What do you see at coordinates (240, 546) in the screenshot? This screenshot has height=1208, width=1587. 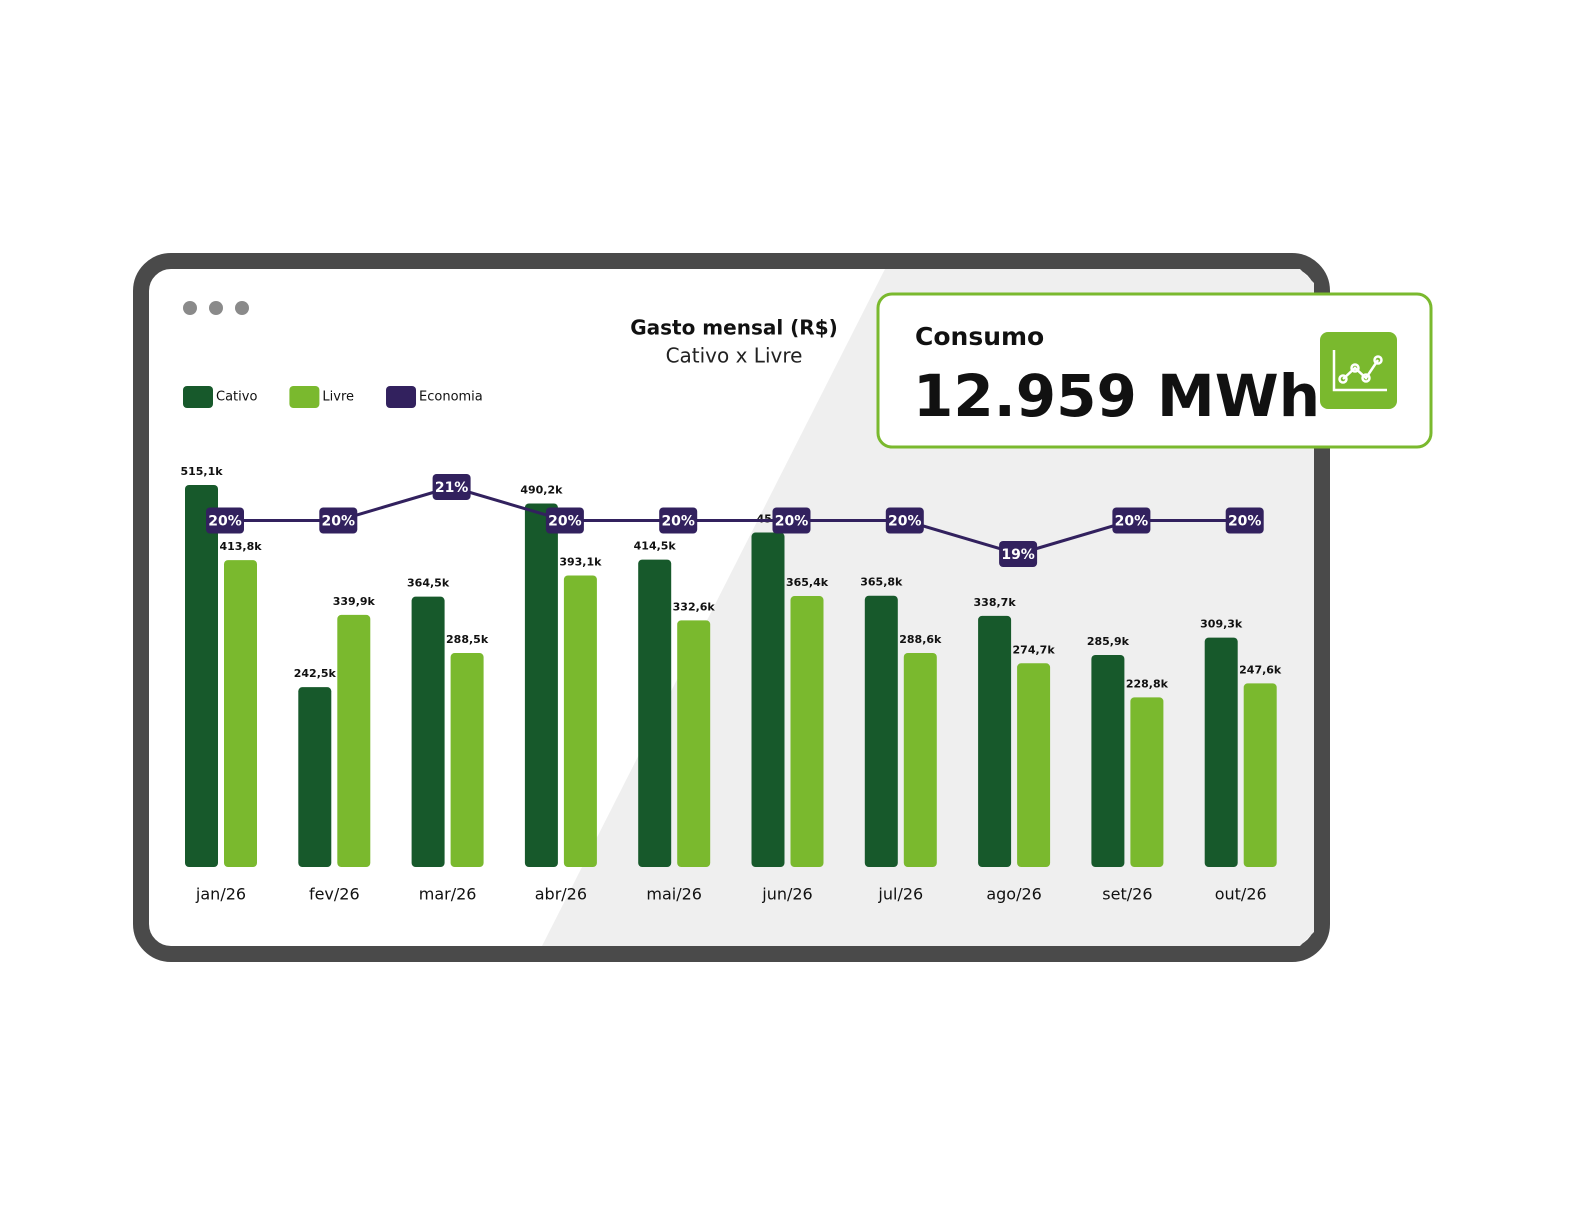 I see `data-label: 413,8k` at bounding box center [240, 546].